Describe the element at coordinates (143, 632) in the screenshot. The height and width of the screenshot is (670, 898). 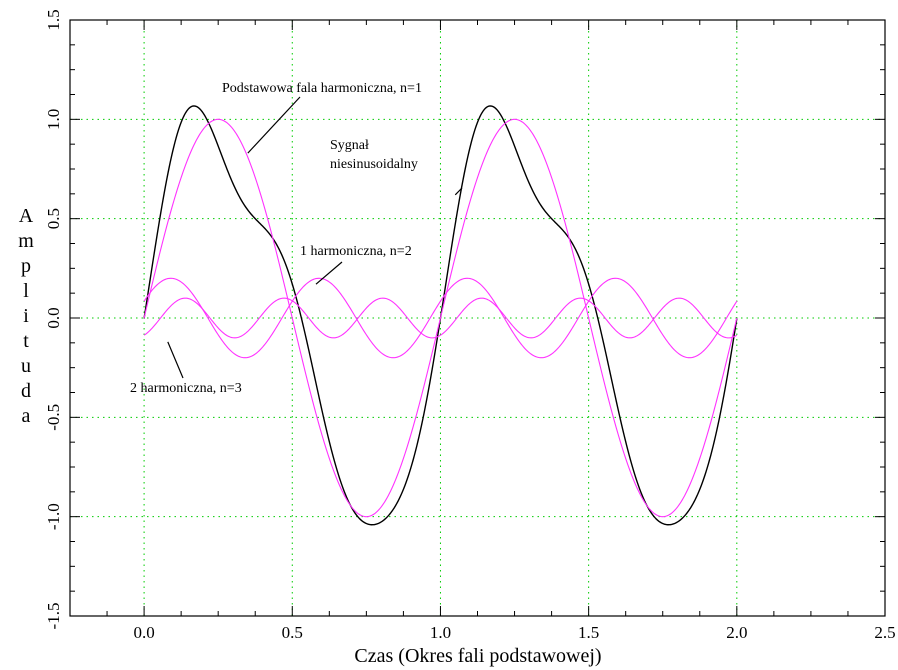
I see `x-tick-label: 0.0` at that location.